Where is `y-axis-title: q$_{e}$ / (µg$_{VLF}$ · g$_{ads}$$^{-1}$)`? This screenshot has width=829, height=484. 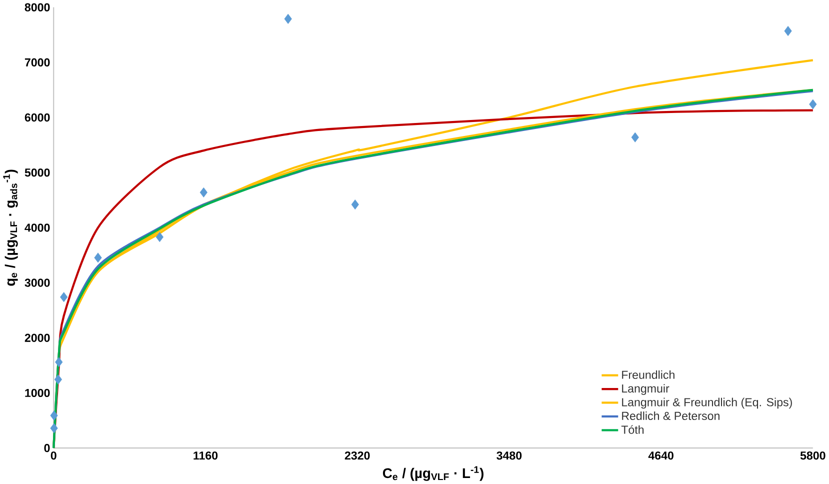 y-axis-title: q$_{e}$ / (µg$_{VLF}$ · g$_{ads}$$^{-1}$) is located at coordinates (10, 228).